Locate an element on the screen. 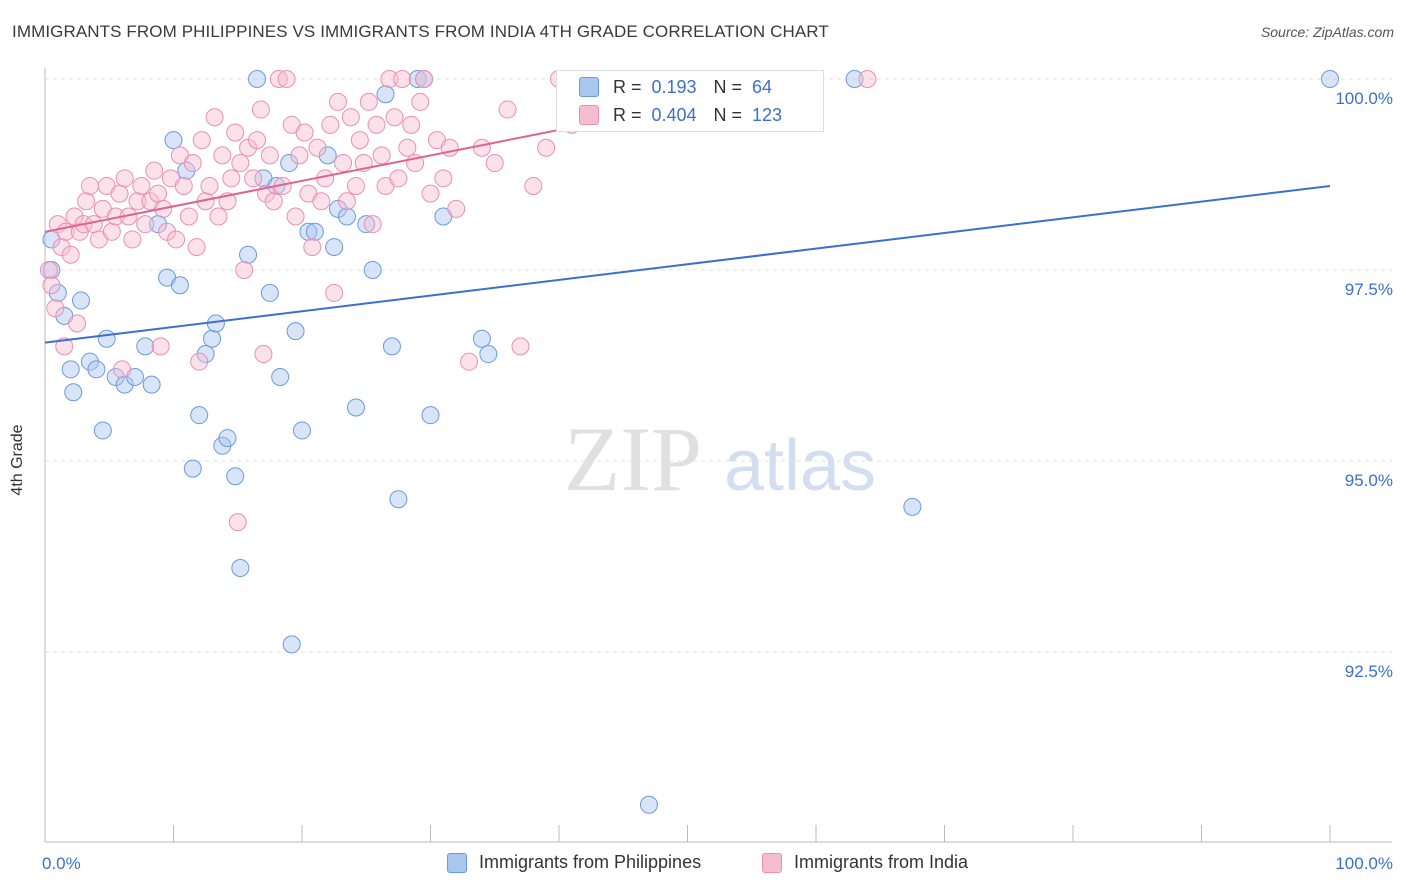  y-tick-label: 95.0% is located at coordinates (1369, 480).